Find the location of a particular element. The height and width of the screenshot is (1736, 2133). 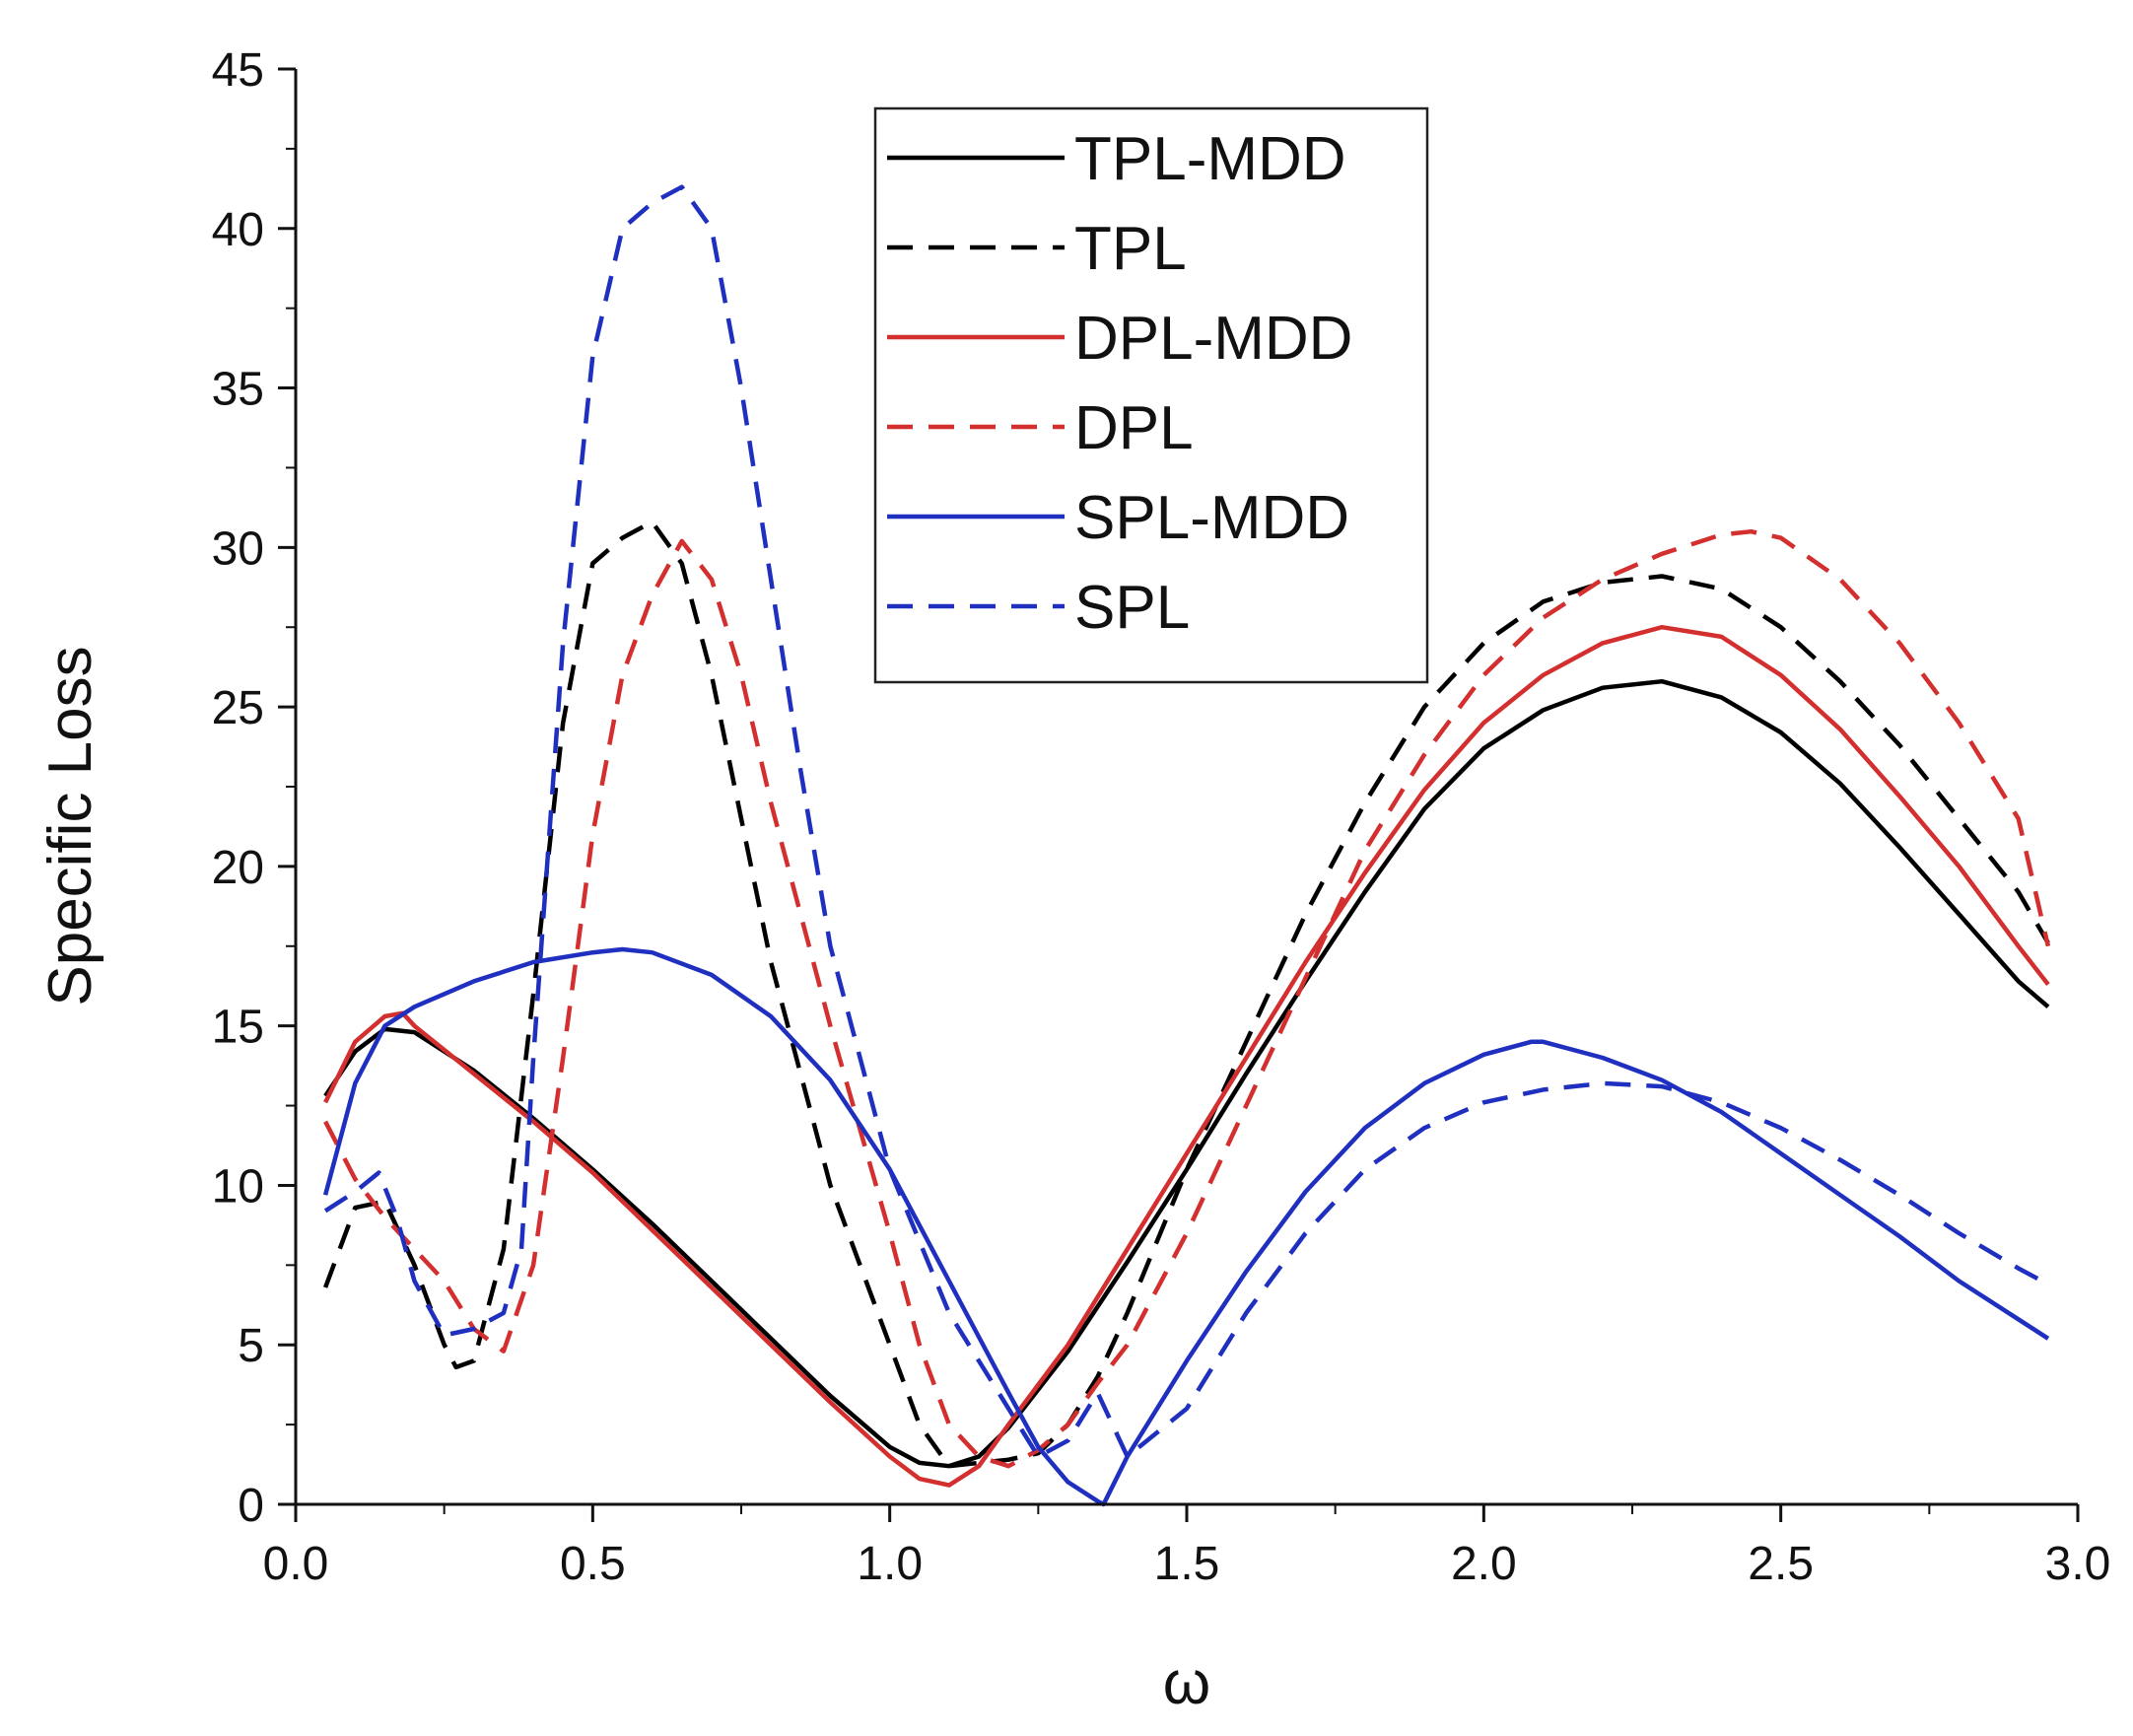

x-tick-label: 1.0 is located at coordinates (890, 1564).